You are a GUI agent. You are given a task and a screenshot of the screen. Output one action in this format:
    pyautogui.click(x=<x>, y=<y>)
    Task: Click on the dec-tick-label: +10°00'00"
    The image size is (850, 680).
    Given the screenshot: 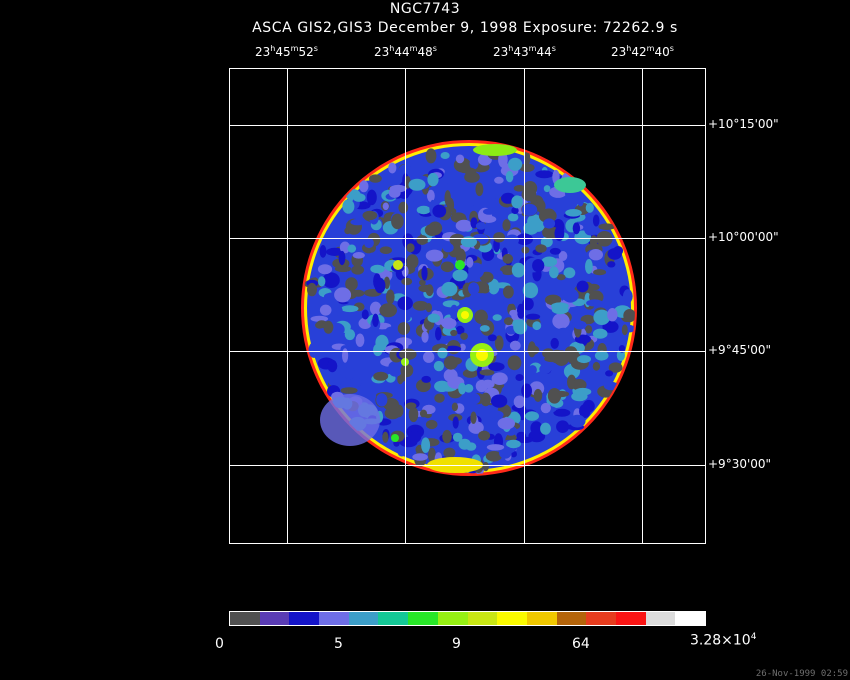 What is the action you would take?
    pyautogui.click(x=743, y=237)
    